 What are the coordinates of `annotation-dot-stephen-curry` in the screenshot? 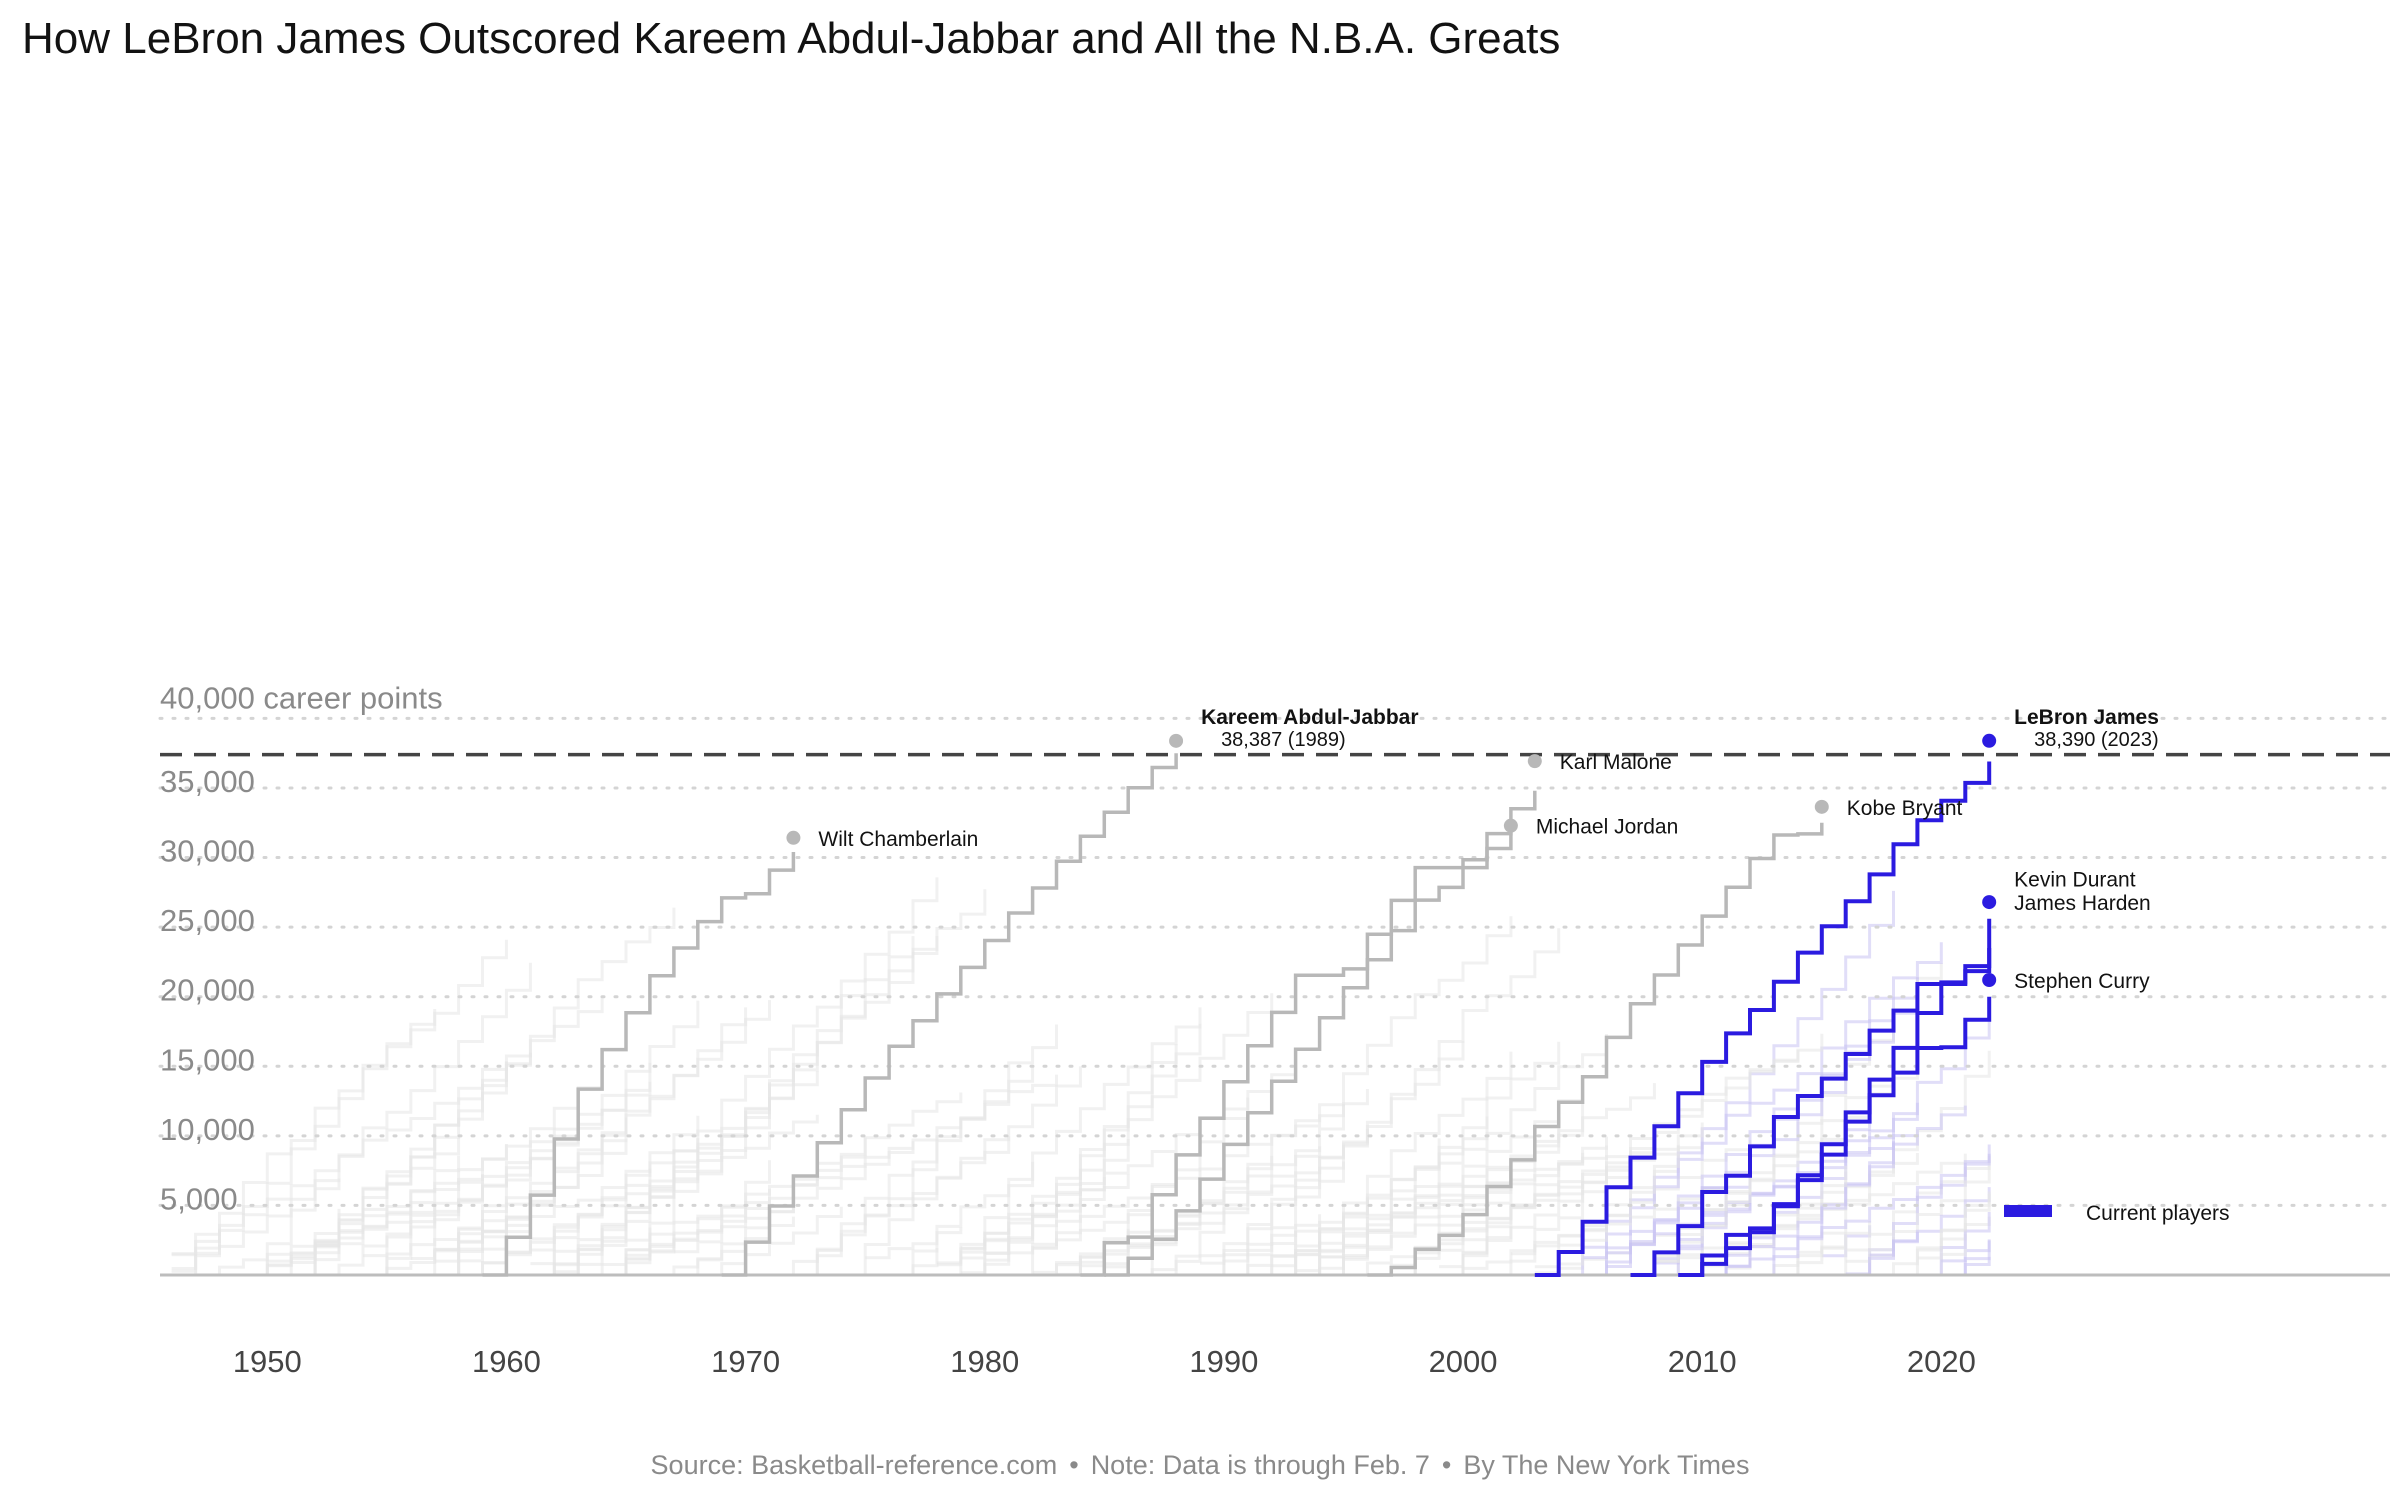 It's located at (1989, 980).